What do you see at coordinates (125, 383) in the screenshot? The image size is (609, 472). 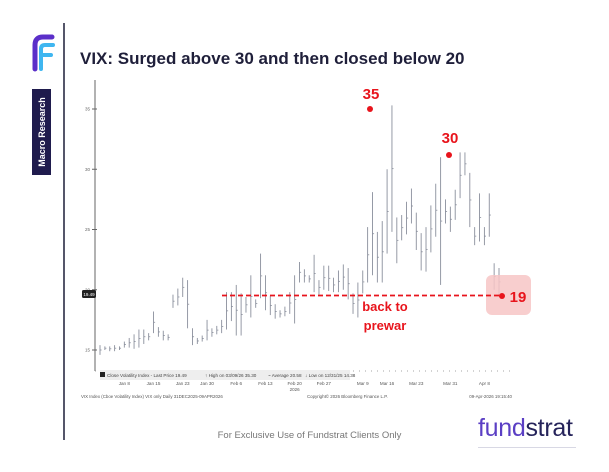 I see `x-tick-label: Jan 8` at bounding box center [125, 383].